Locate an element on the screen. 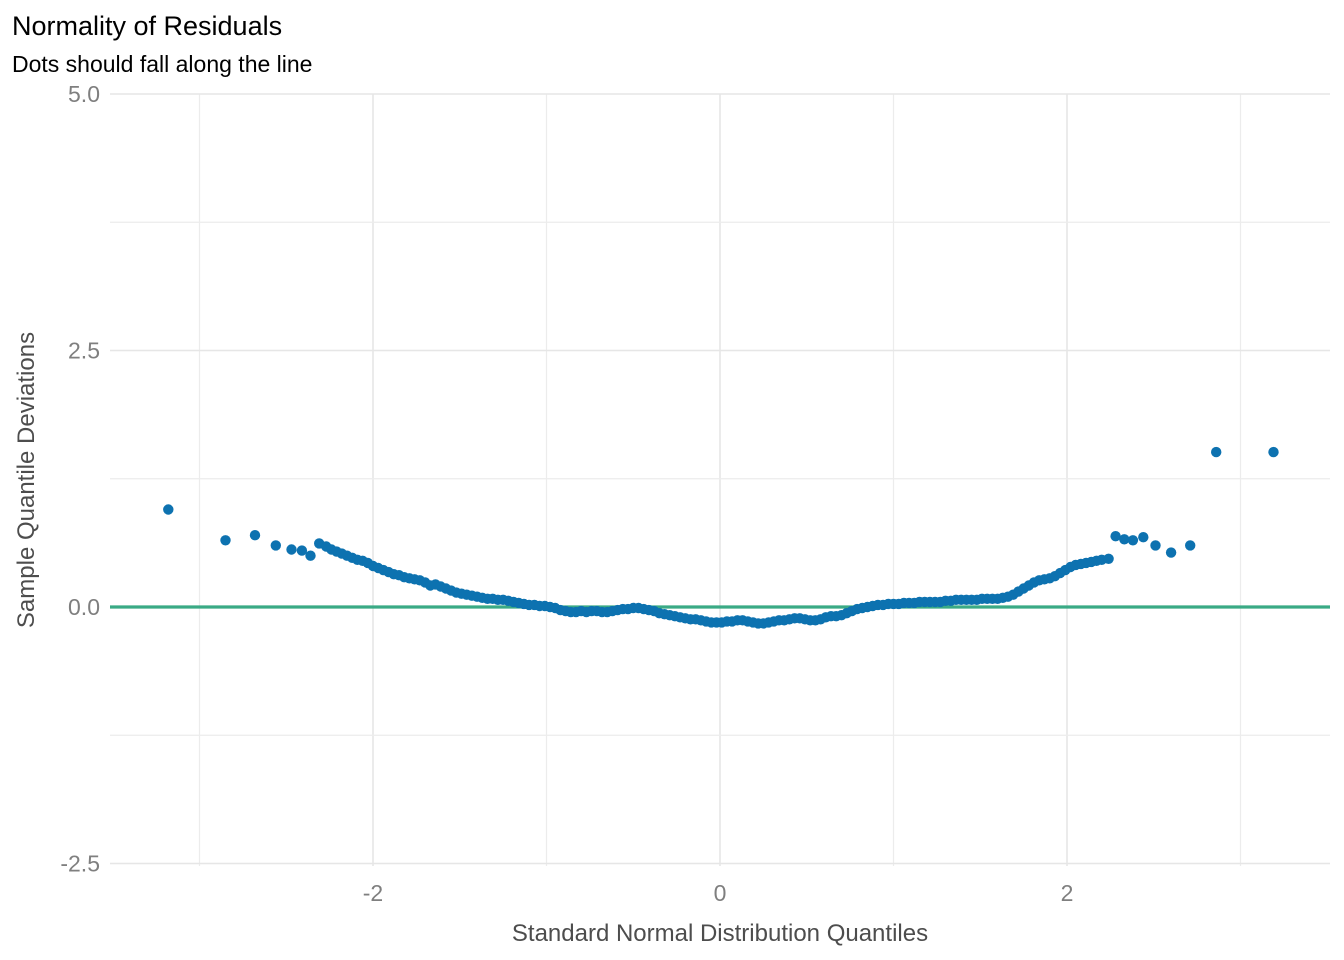 The image size is (1344, 960). y-tick-label: 5.0 is located at coordinates (84, 94).